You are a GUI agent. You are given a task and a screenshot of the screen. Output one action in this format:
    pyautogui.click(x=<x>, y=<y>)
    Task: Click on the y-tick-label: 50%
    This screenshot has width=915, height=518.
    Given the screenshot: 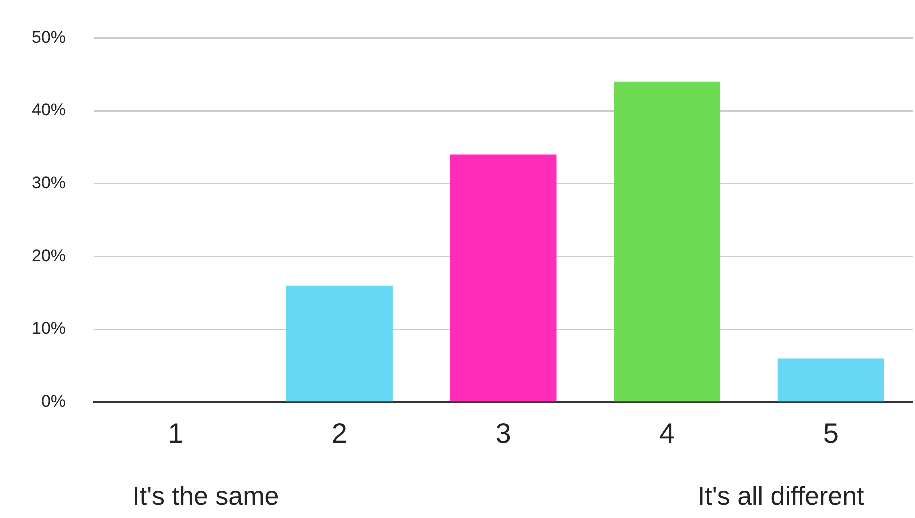 What is the action you would take?
    pyautogui.click(x=49, y=37)
    